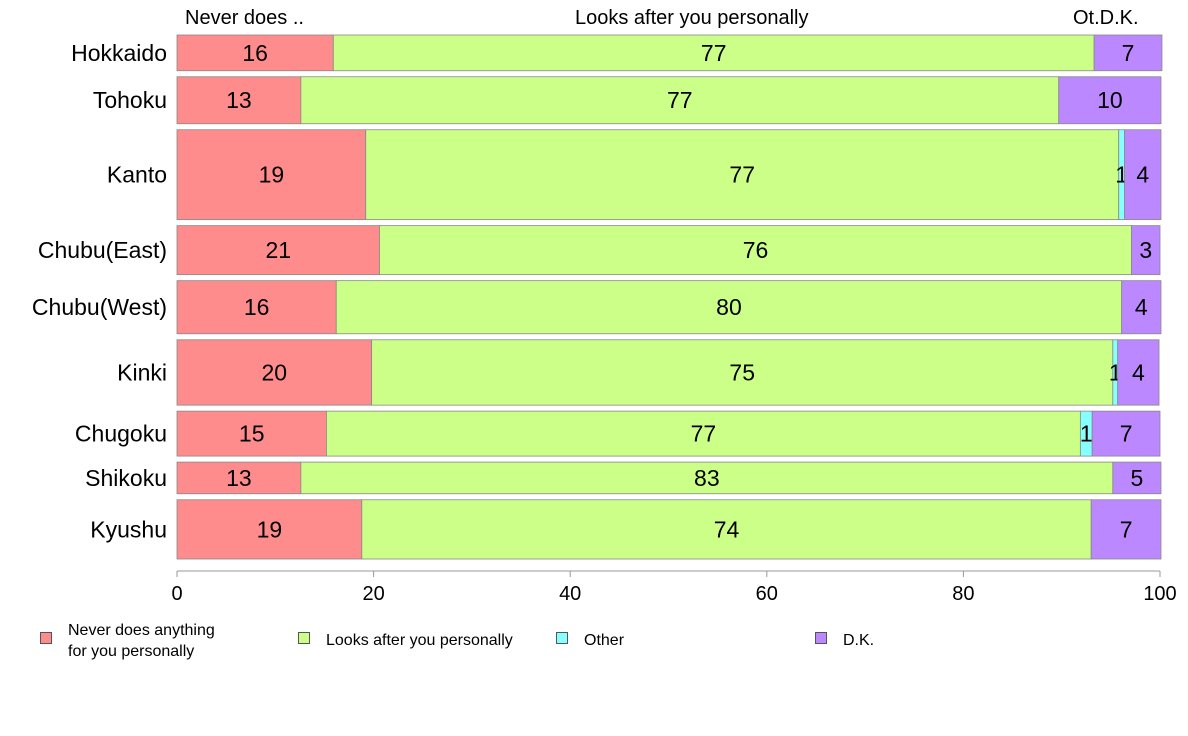  I want to click on data-label-kanto-0: 19, so click(272, 175).